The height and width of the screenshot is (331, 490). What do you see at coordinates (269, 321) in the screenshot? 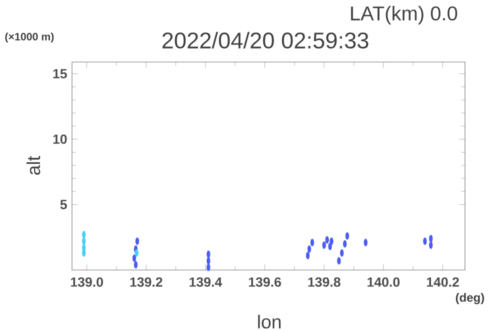
I see `x-axis-title: lon` at bounding box center [269, 321].